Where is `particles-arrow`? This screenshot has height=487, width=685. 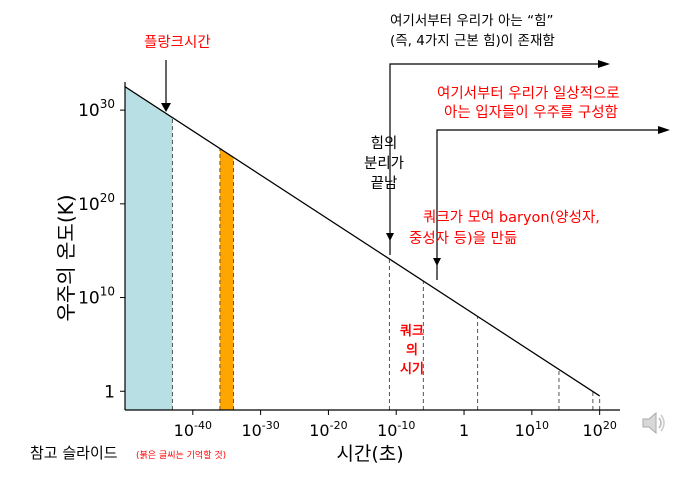
particles-arrow is located at coordinates (548, 204).